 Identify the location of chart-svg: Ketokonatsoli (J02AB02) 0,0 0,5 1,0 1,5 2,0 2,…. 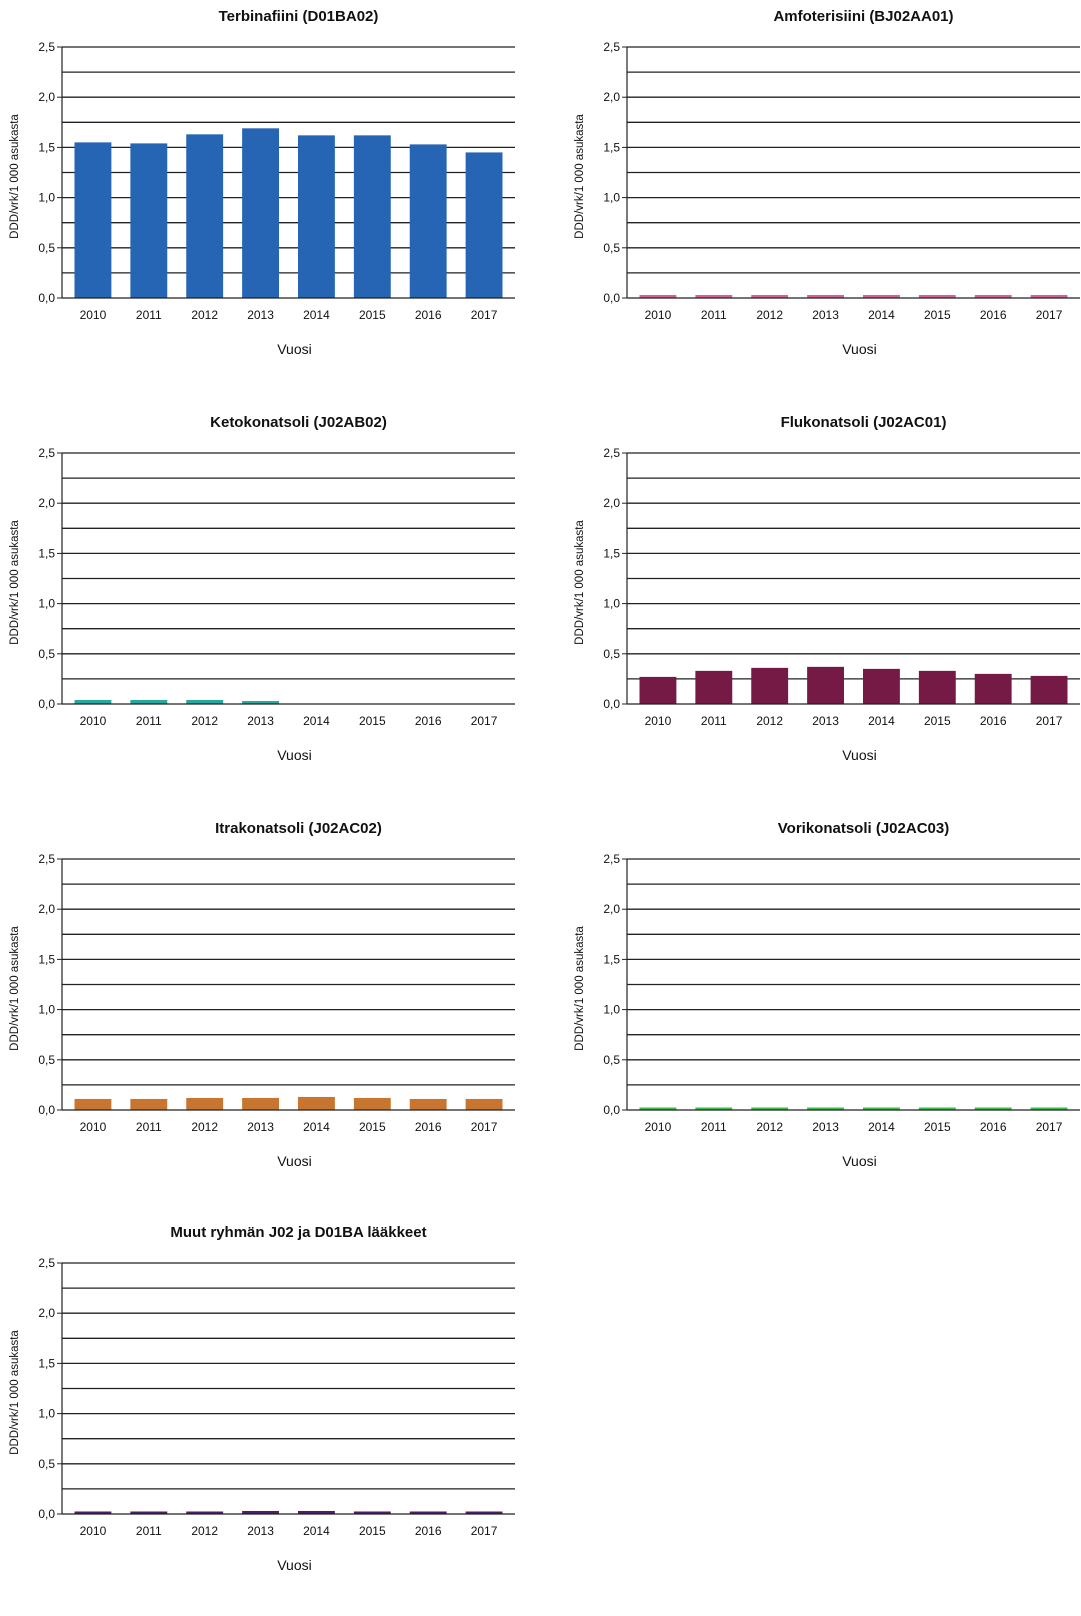
(262, 588).